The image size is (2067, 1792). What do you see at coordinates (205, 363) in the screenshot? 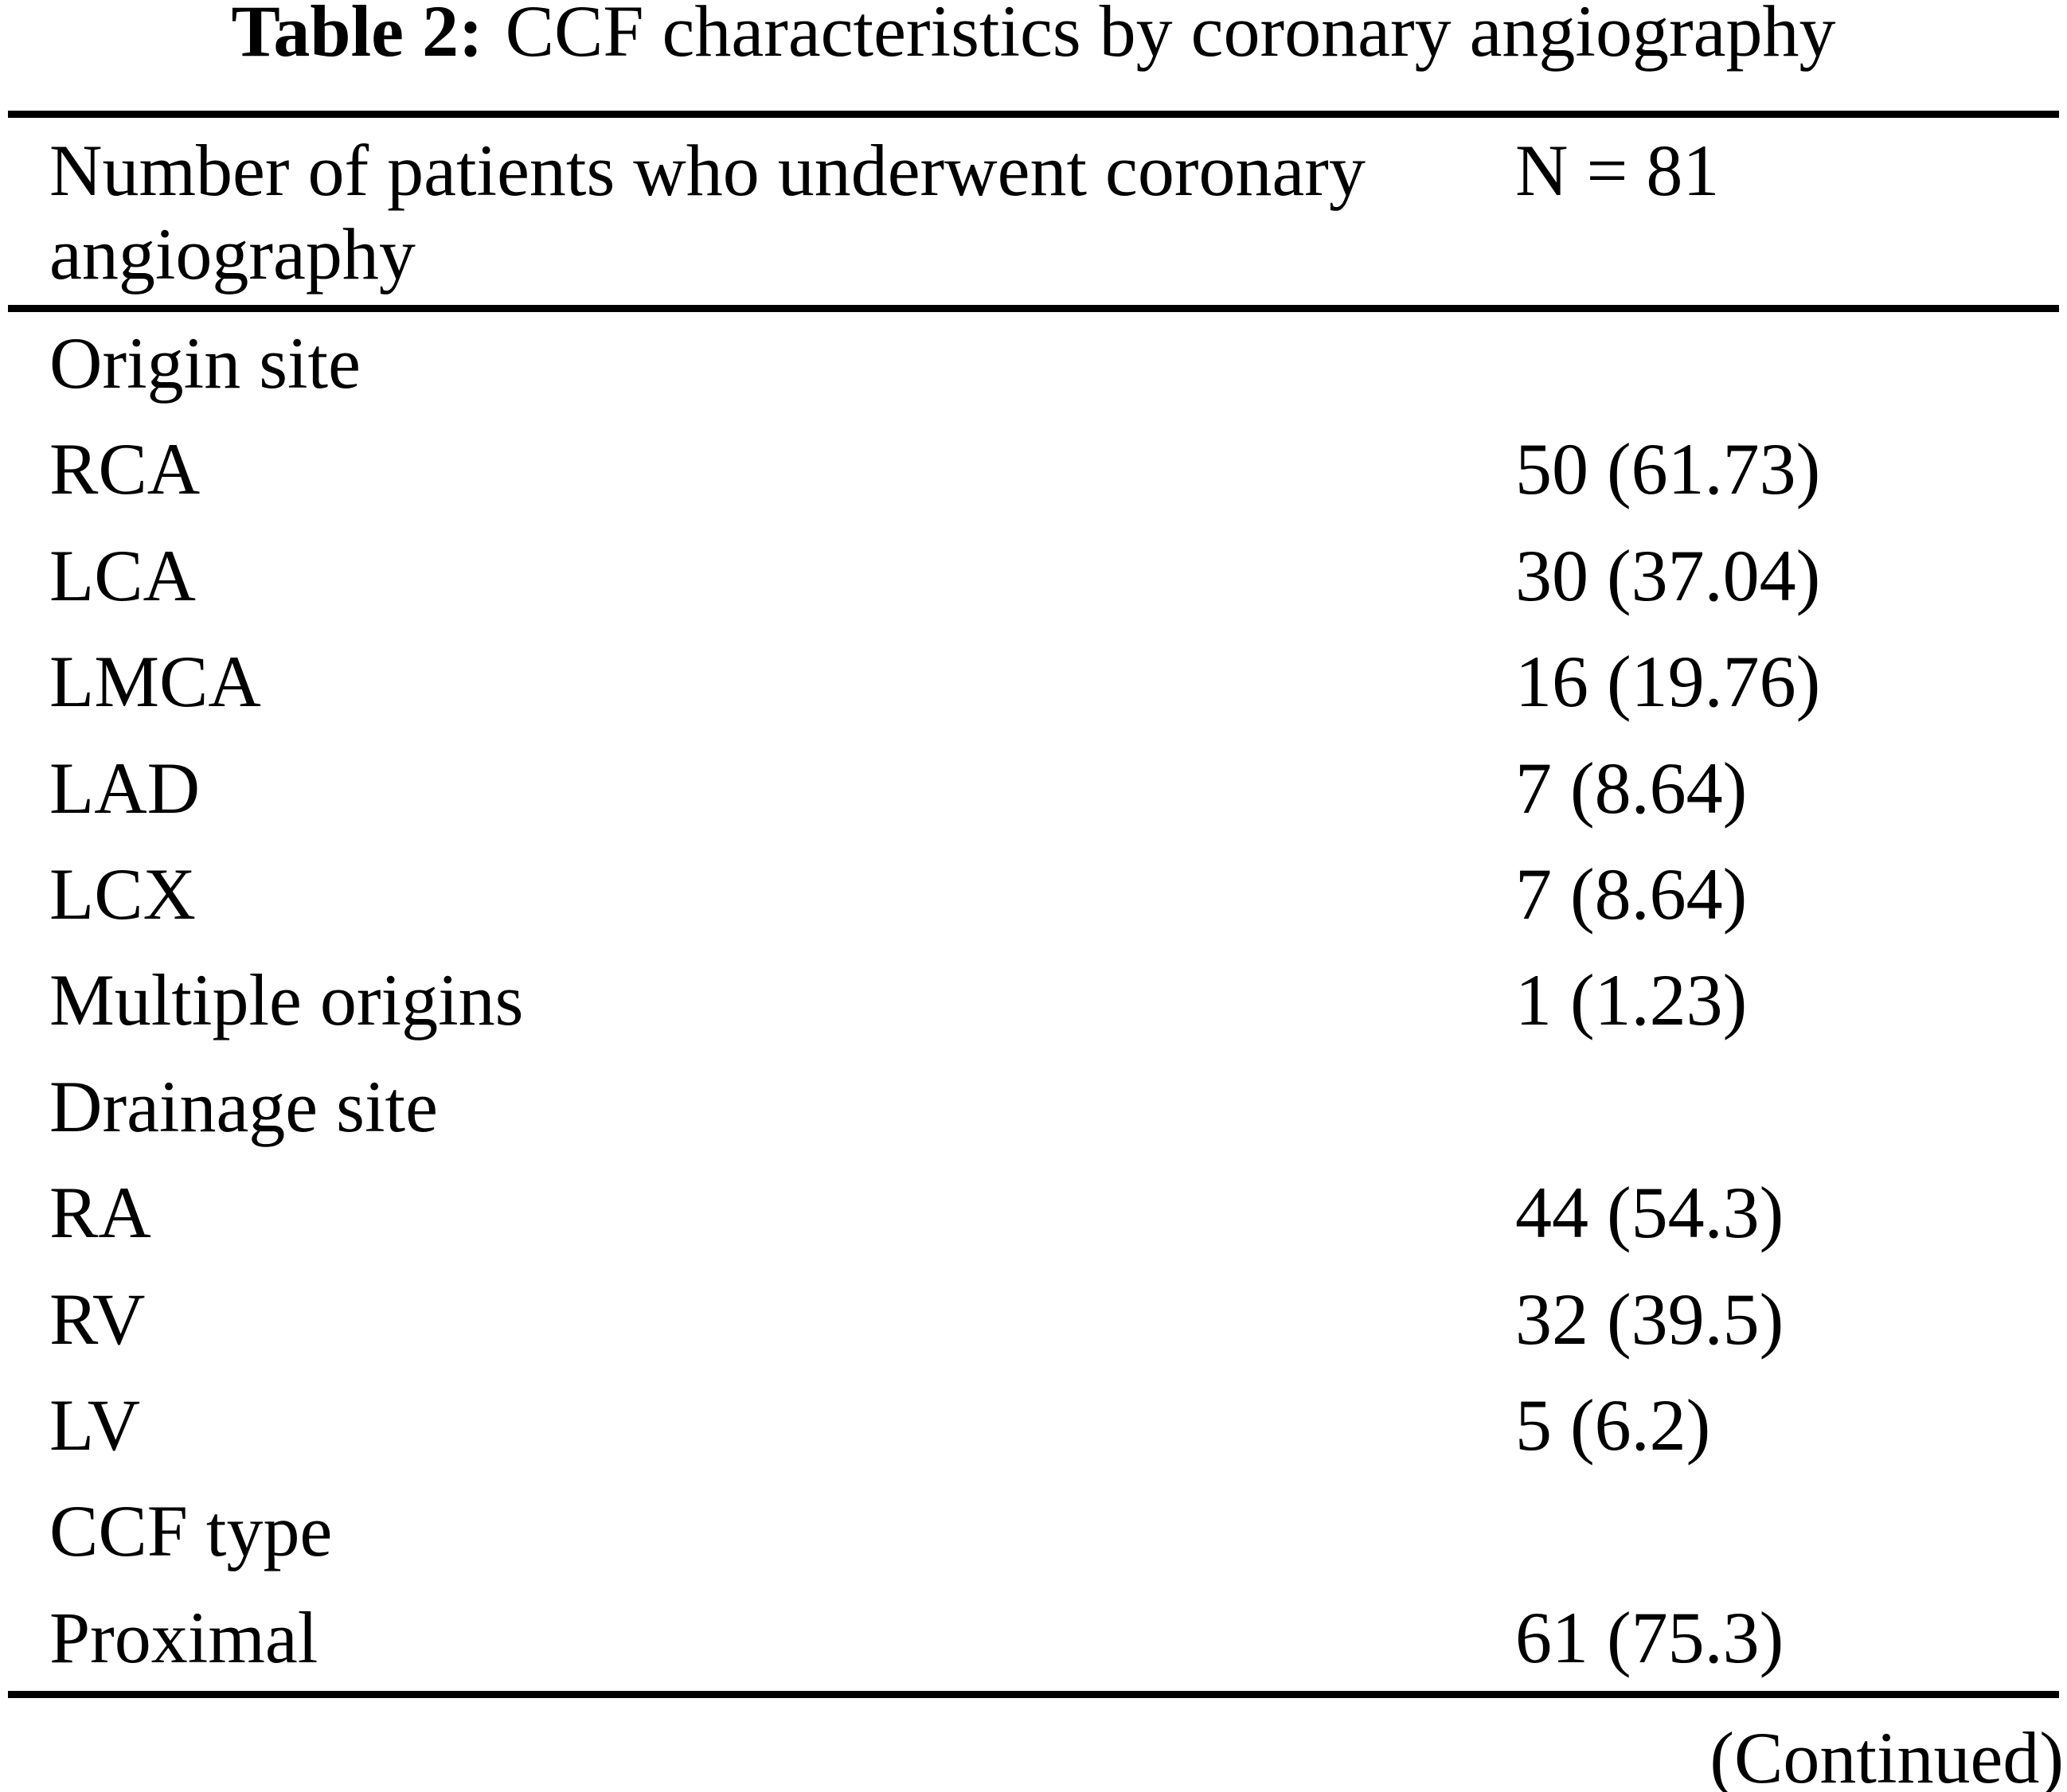
I see `row-label: Origin site` at bounding box center [205, 363].